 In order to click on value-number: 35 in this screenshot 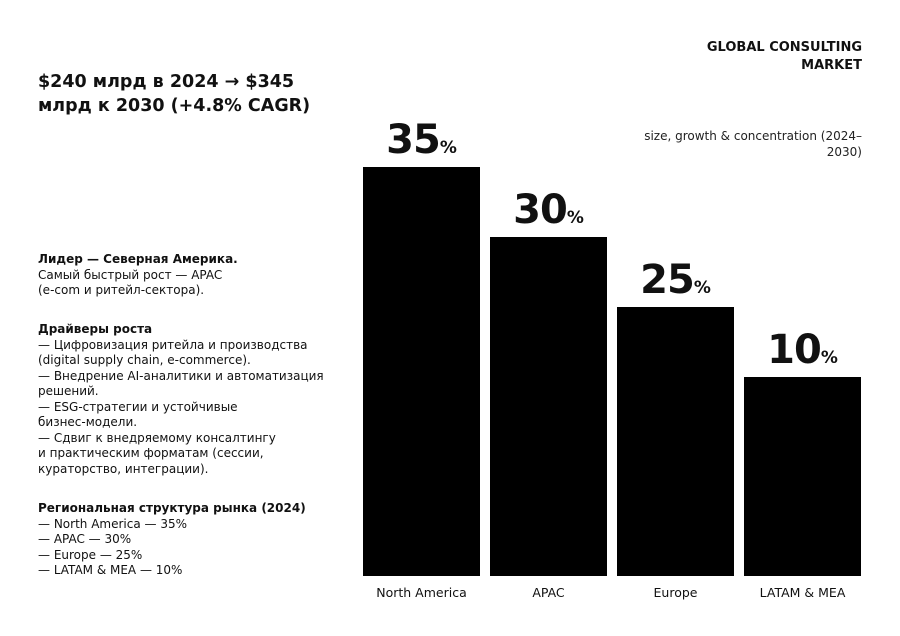, I will do `click(413, 140)`.